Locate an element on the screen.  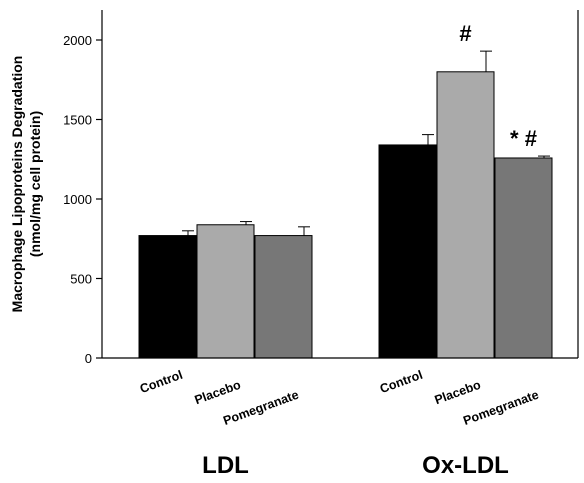
y-axis: 0 500 1000 1500 2000 is located at coordinates (82, 199).